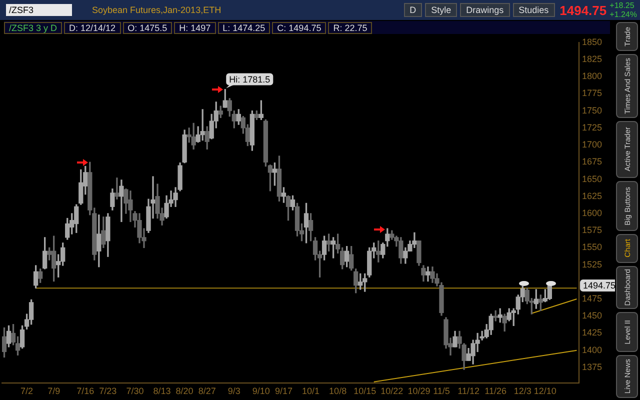  I want to click on text: L: 1474.25, so click(244, 28).